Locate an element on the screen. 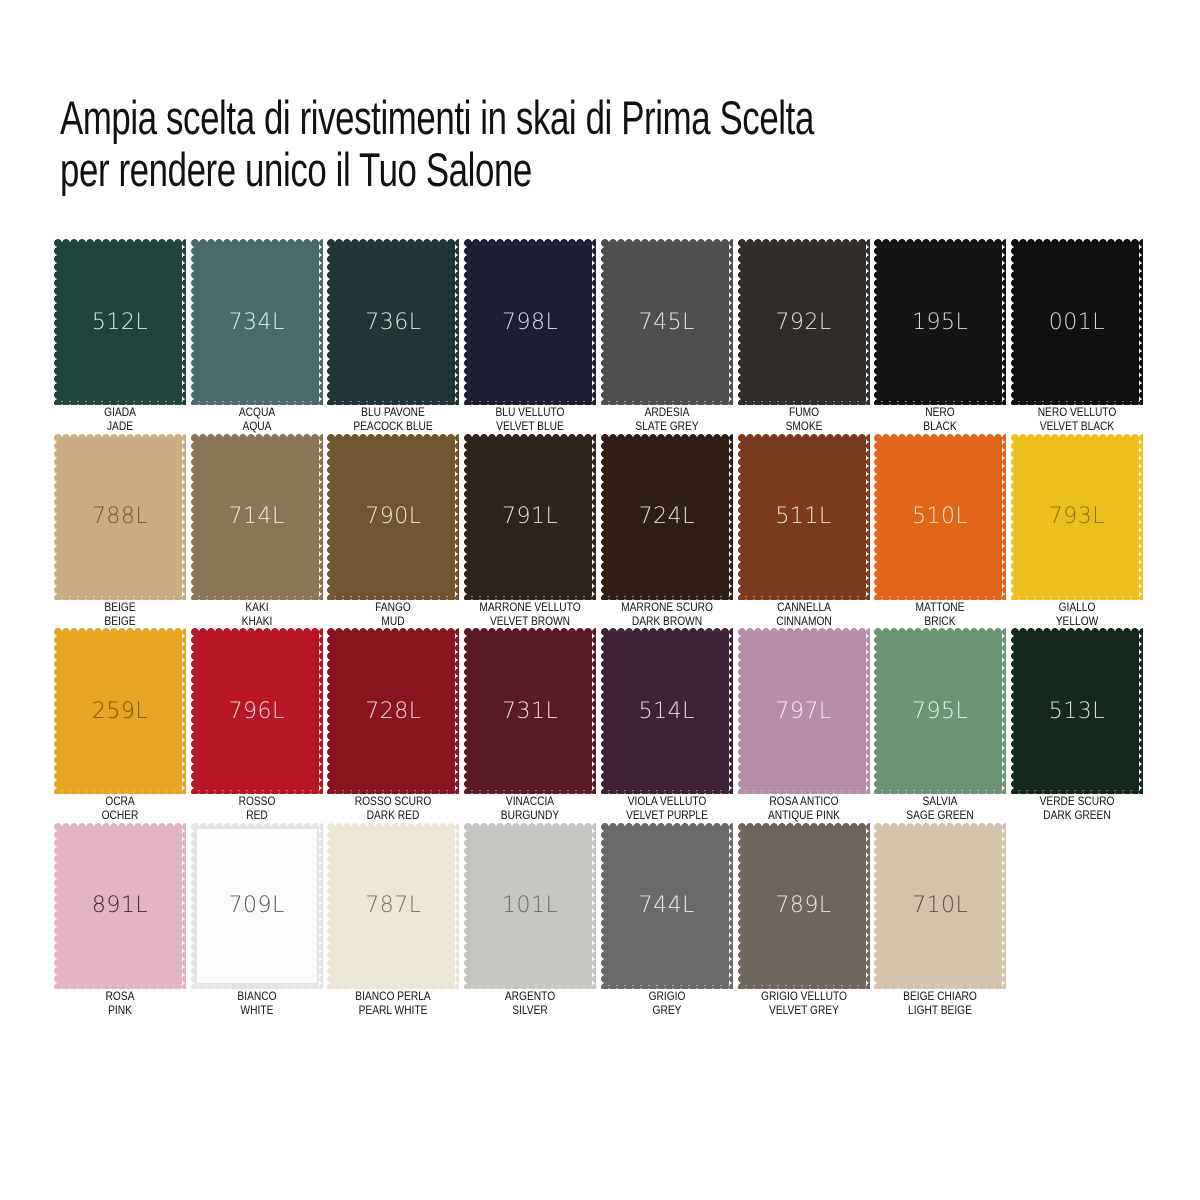  swatch-name-english: SLATE GREY is located at coordinates (667, 426).